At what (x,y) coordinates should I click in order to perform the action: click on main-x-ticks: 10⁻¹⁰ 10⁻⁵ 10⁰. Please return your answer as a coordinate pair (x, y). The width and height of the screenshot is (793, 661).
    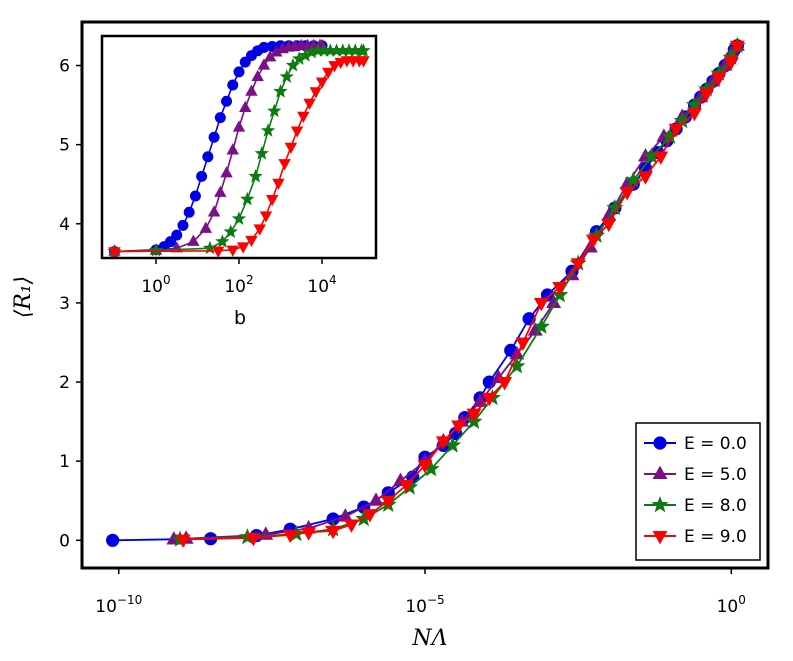
    Looking at the image, I should click on (420, 592).